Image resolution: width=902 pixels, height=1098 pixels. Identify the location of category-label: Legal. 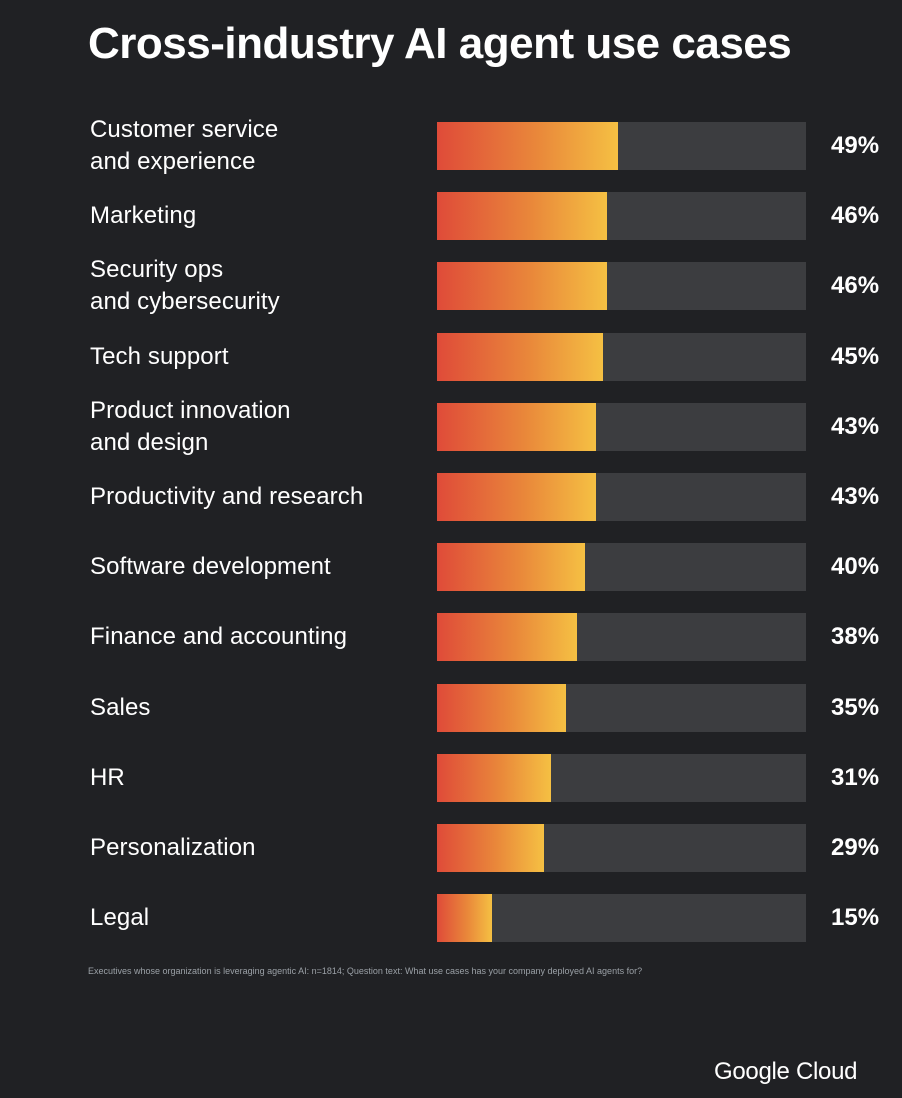
(120, 917).